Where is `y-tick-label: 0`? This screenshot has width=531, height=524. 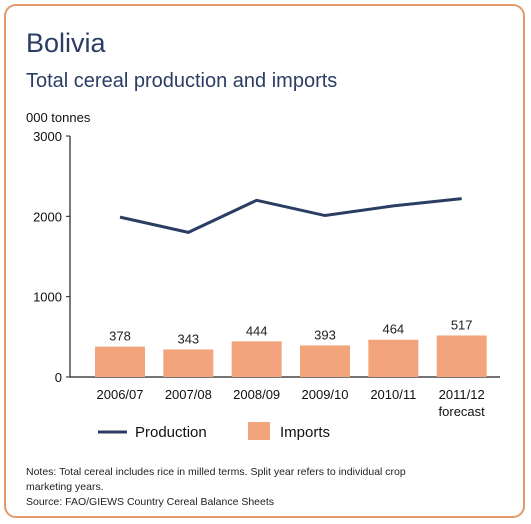 y-tick-label: 0 is located at coordinates (58, 377).